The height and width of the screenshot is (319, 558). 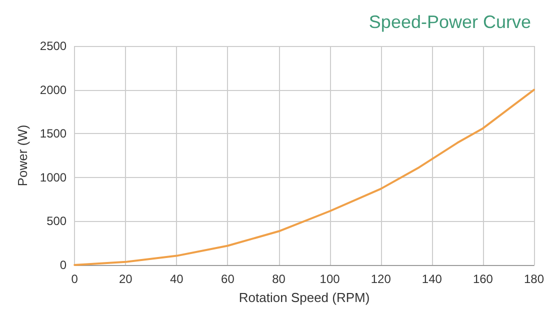 I want to click on x-tick-label: 20, so click(x=125, y=279).